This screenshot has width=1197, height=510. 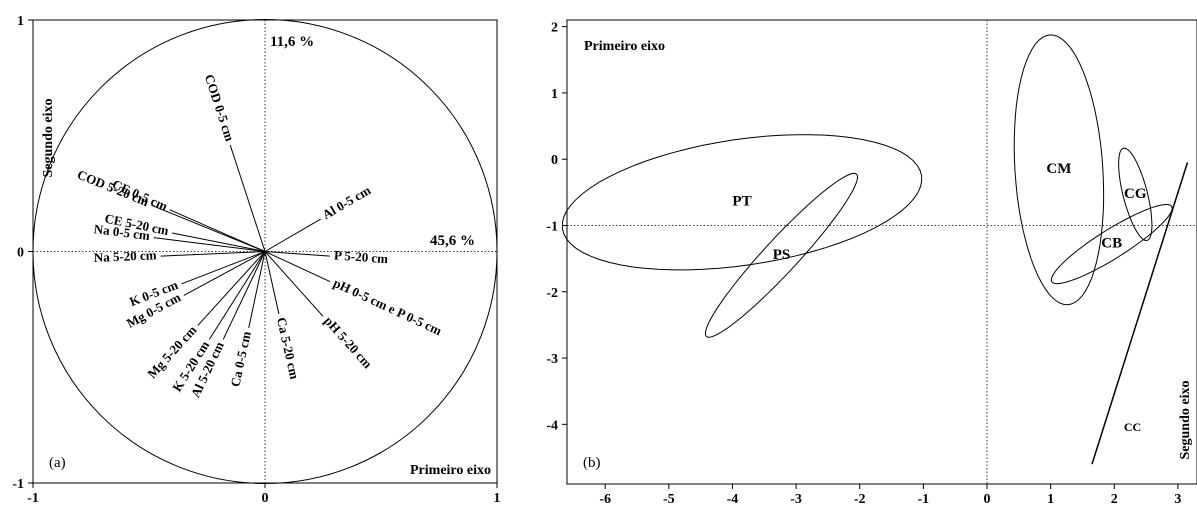 What do you see at coordinates (292, 42) in the screenshot?
I see `variance-second-axis: 11,6 %` at bounding box center [292, 42].